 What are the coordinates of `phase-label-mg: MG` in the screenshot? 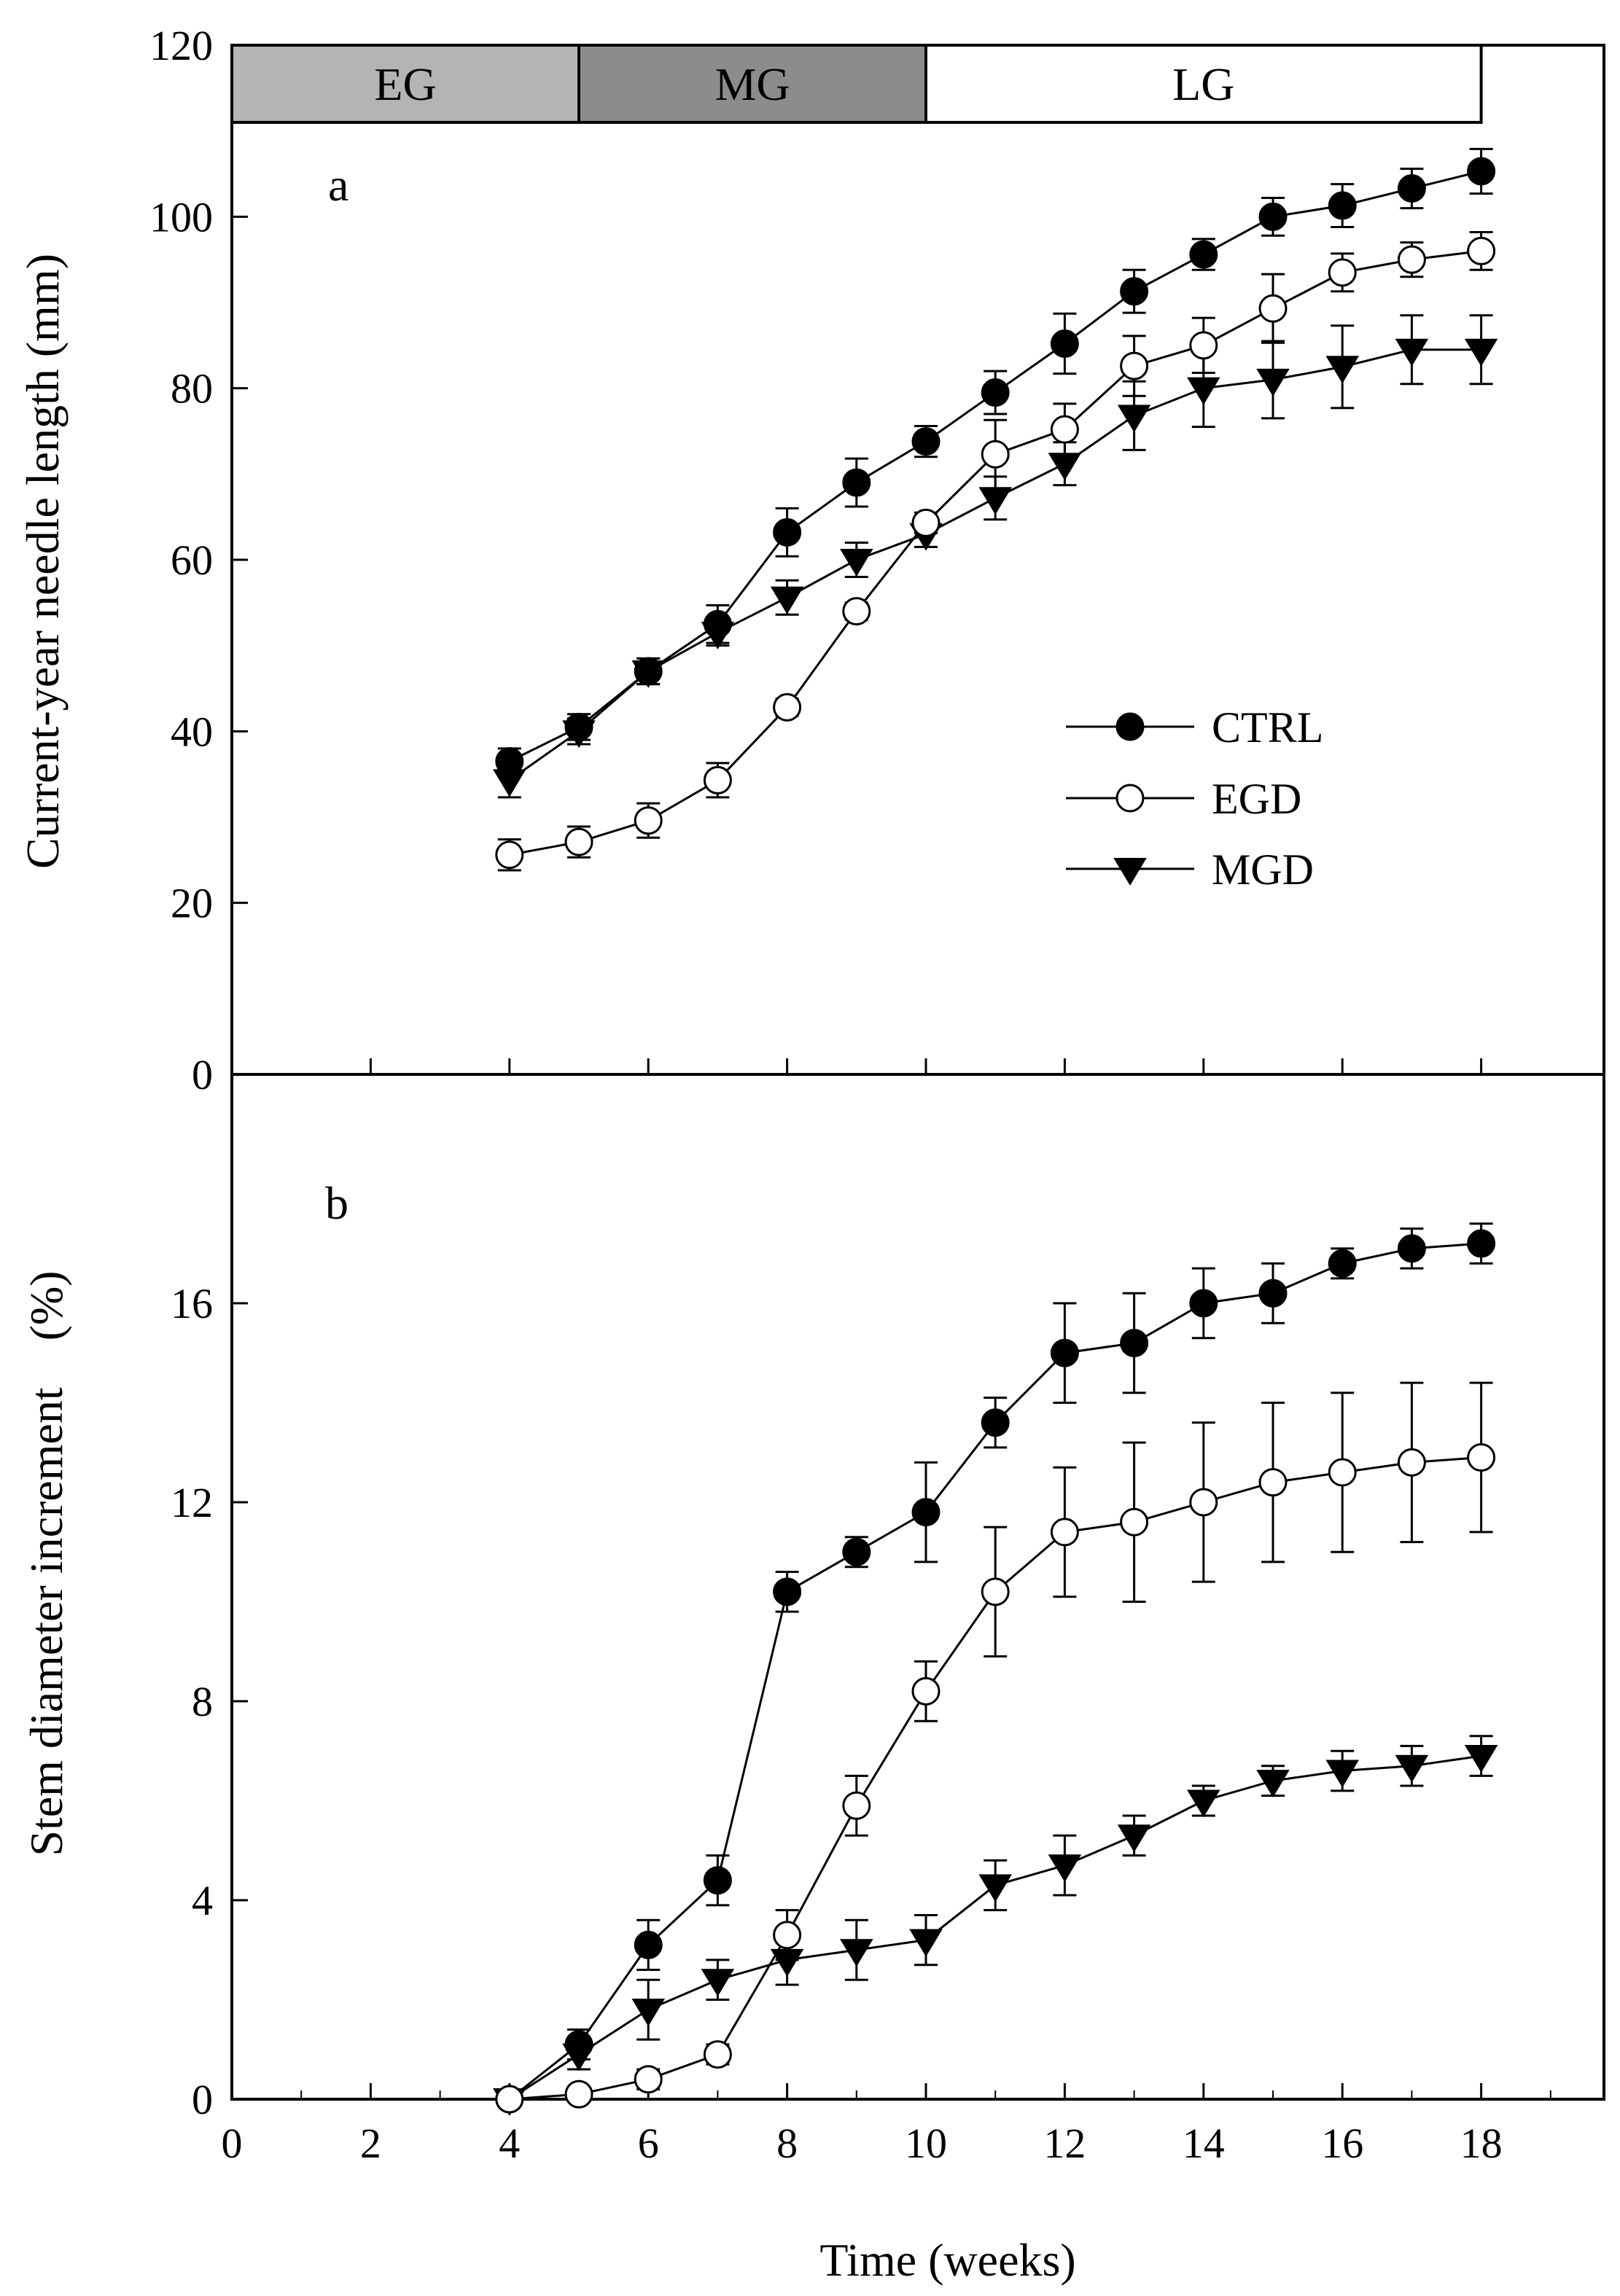 It's located at (752, 84).